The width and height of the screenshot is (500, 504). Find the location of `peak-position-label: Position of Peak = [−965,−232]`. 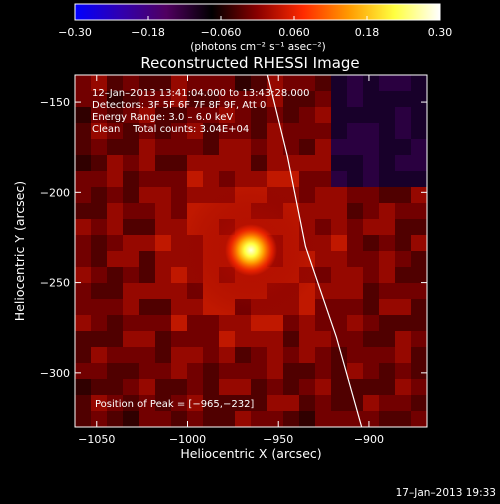

peak-position-label: Position of Peak = [−965,−232] is located at coordinates (174, 404).